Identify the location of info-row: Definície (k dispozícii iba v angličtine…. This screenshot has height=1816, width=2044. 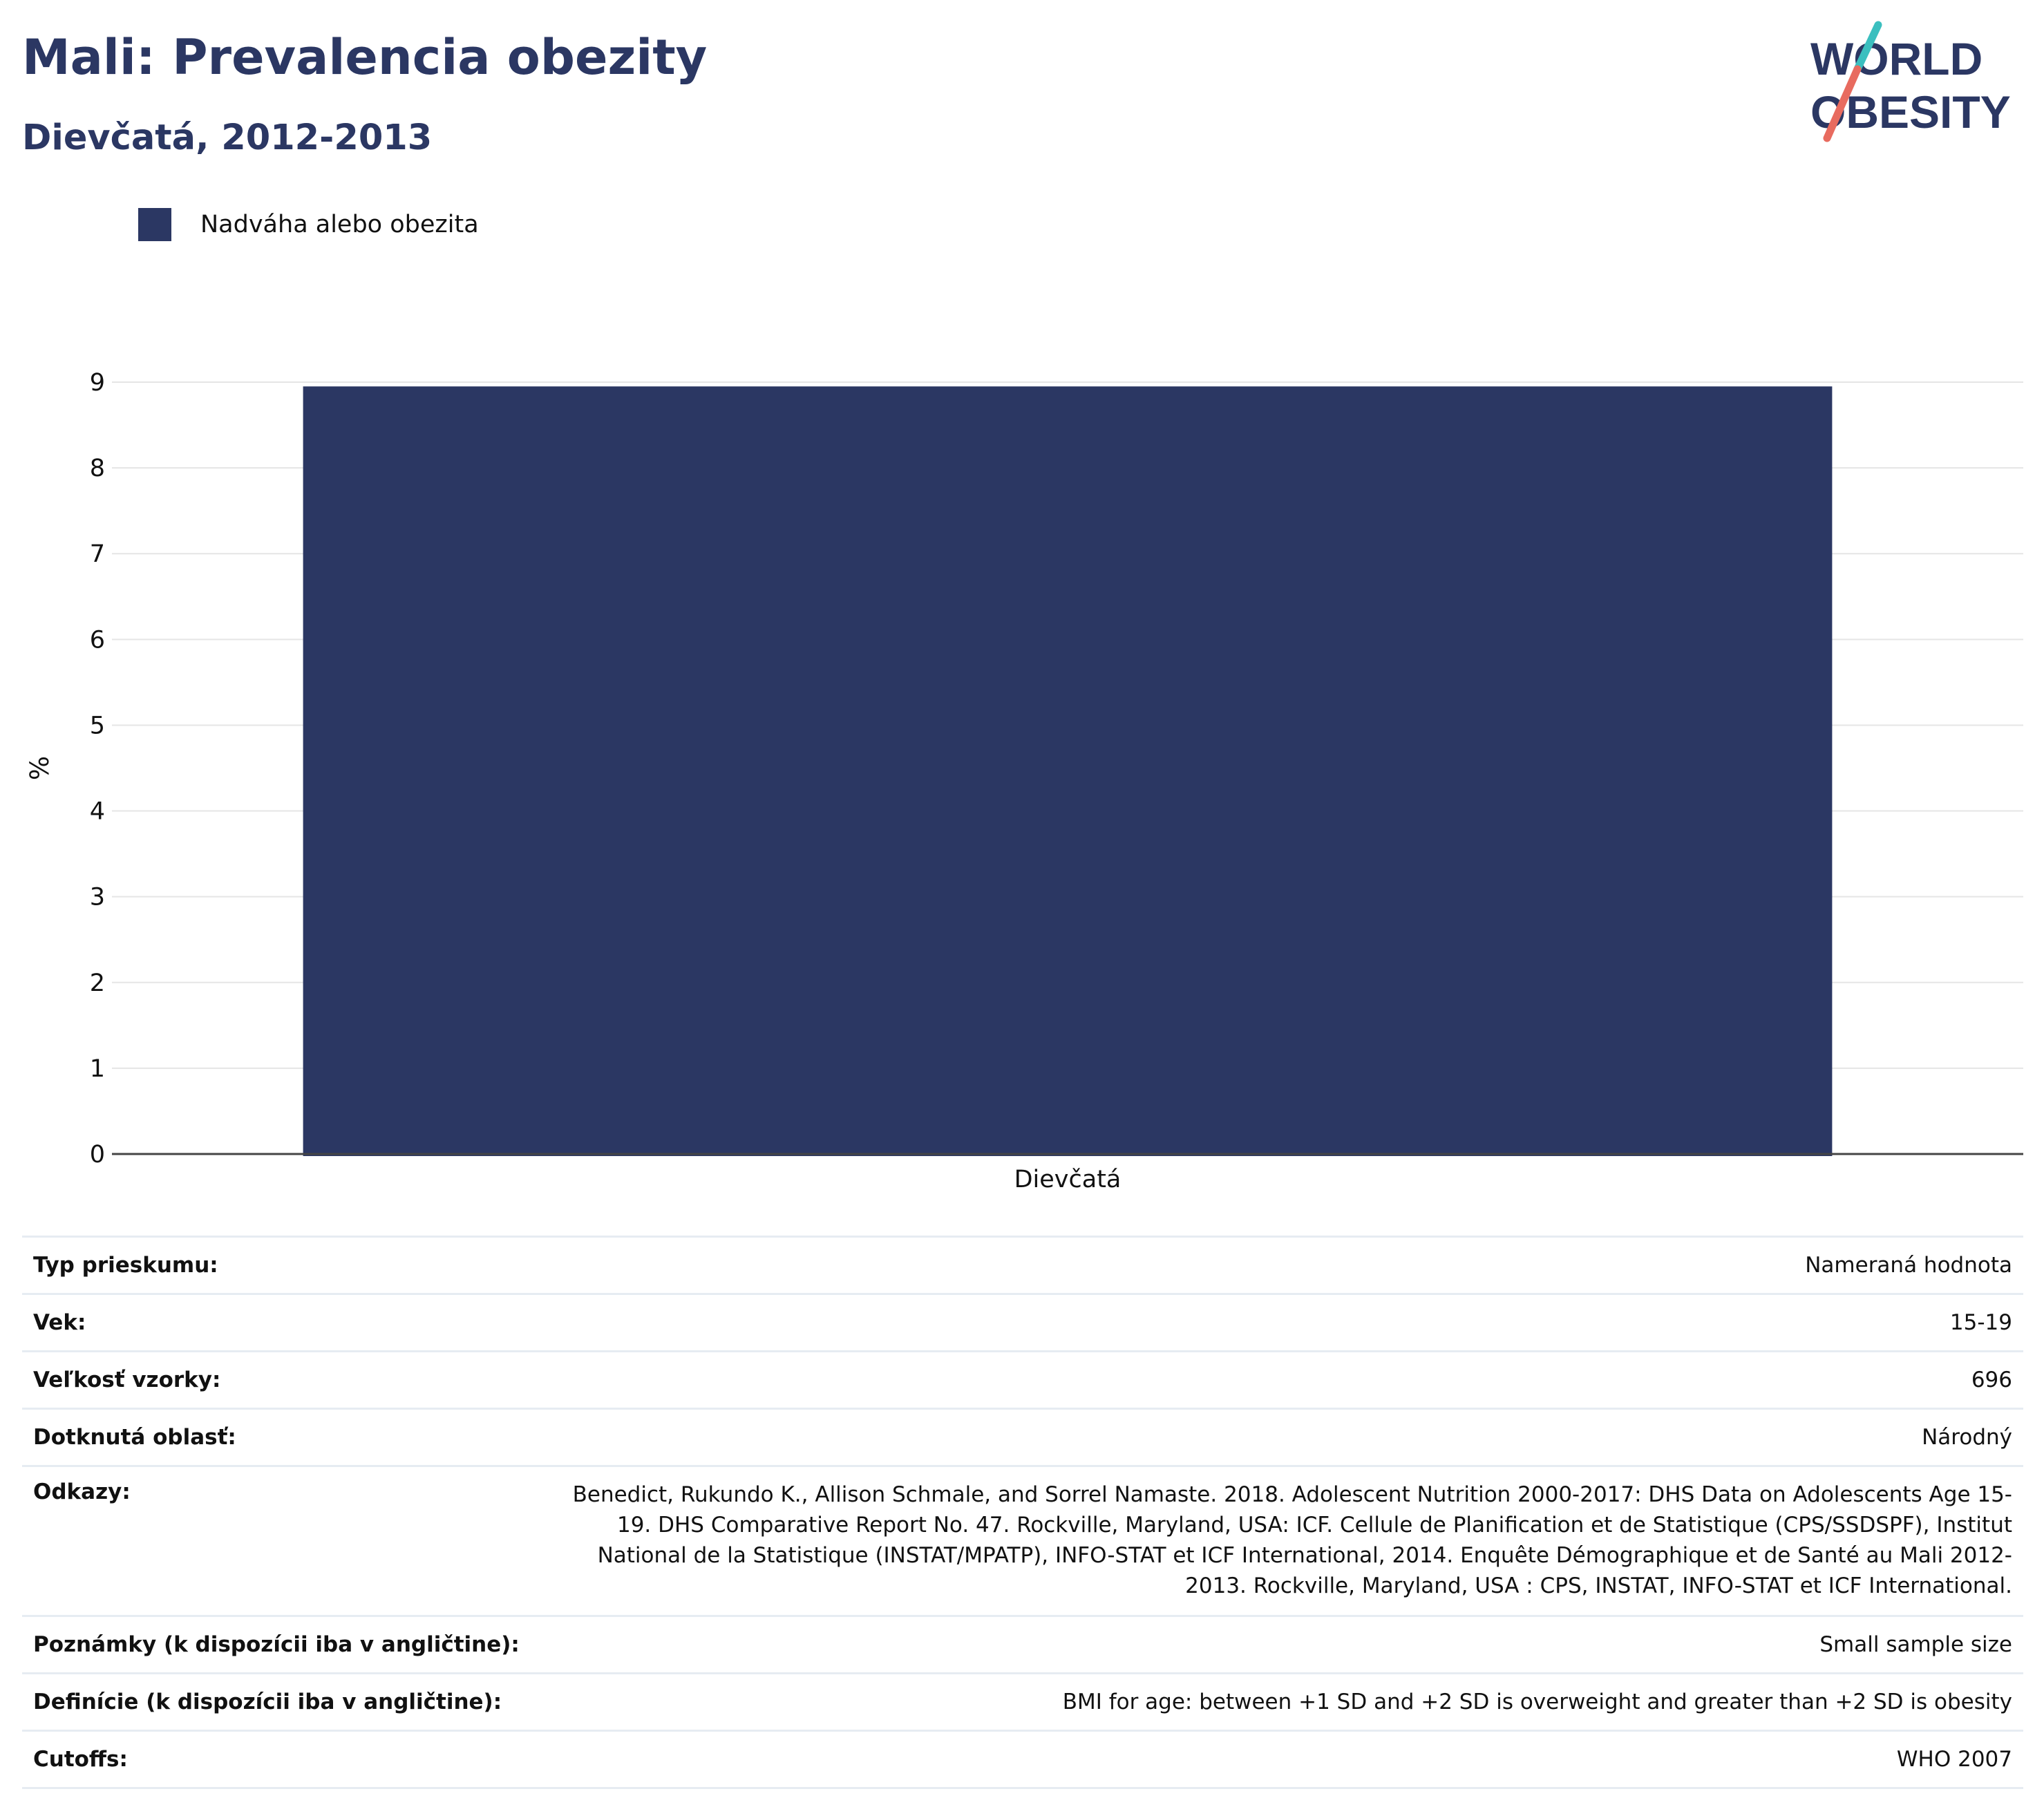
(1022, 1701).